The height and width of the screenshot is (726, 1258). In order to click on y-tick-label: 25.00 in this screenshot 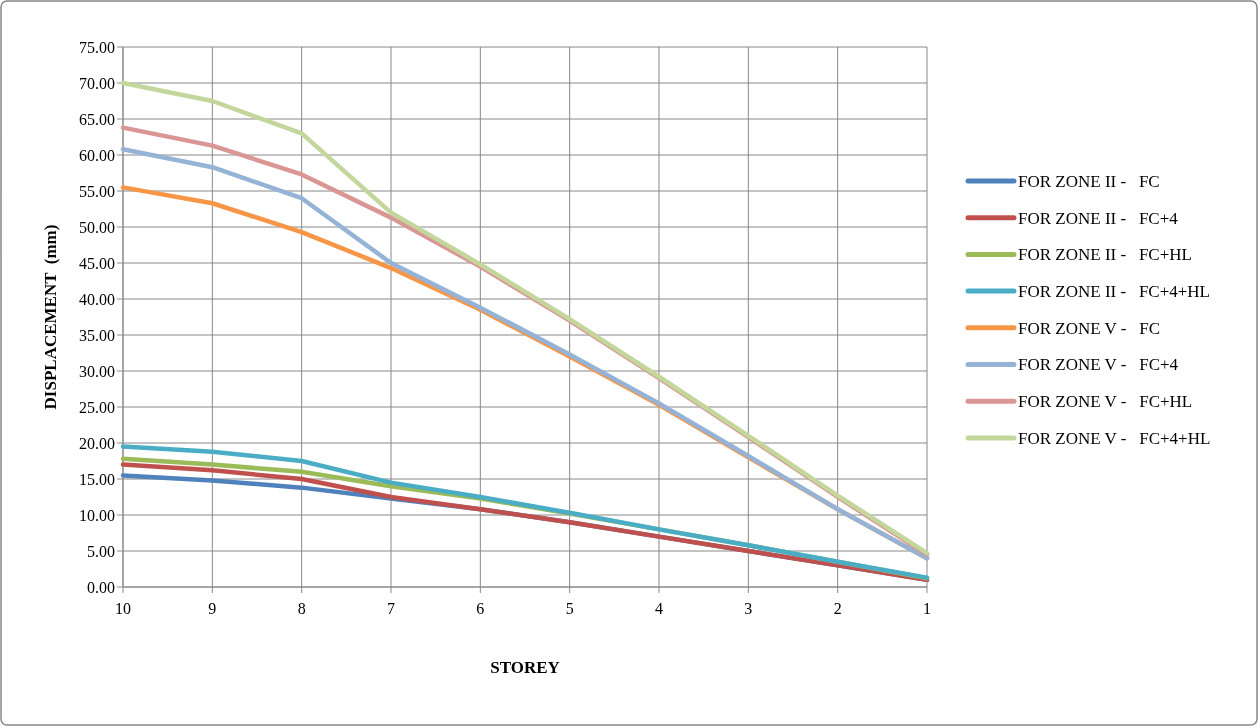, I will do `click(97, 407)`.